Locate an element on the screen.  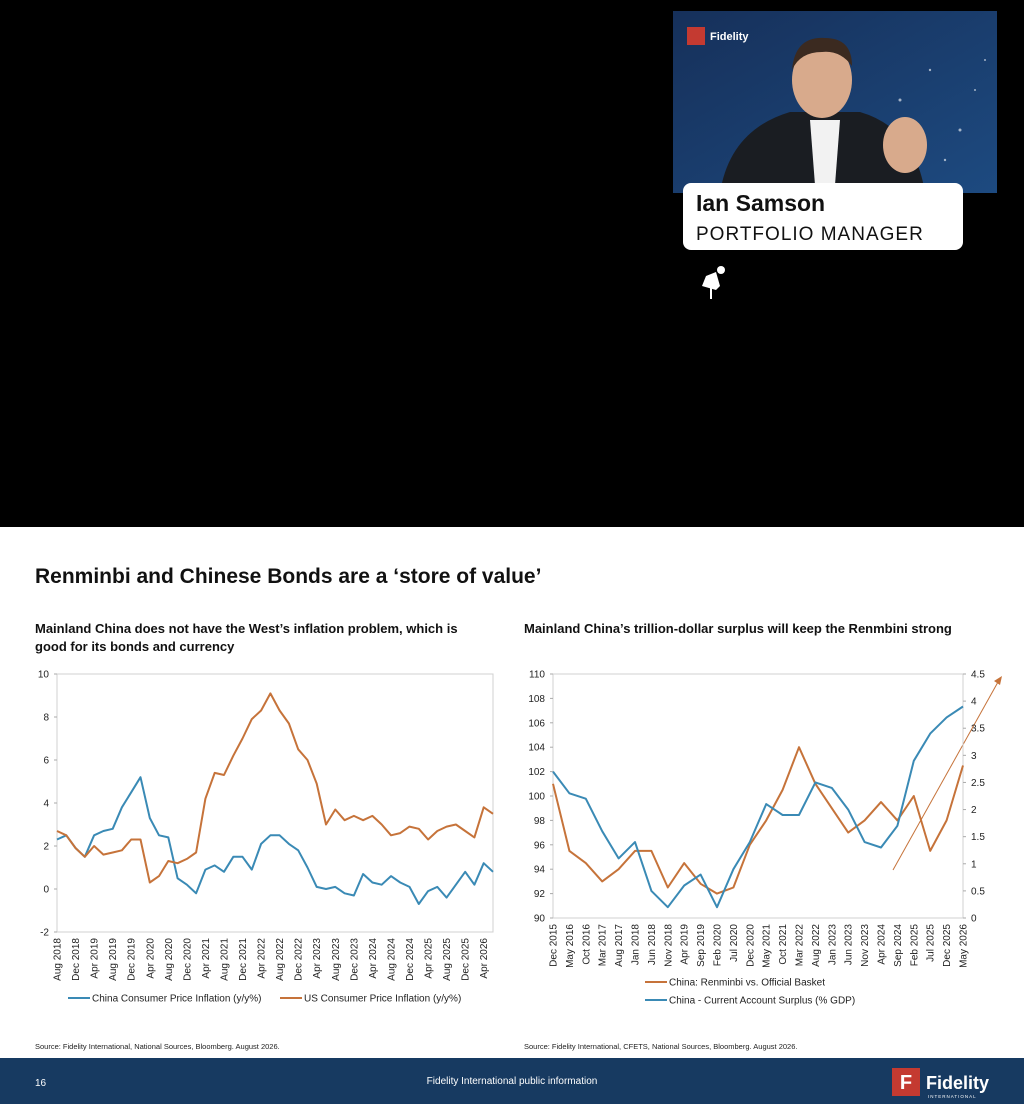
brand-icon-letter: F is located at coordinates (906, 1083).